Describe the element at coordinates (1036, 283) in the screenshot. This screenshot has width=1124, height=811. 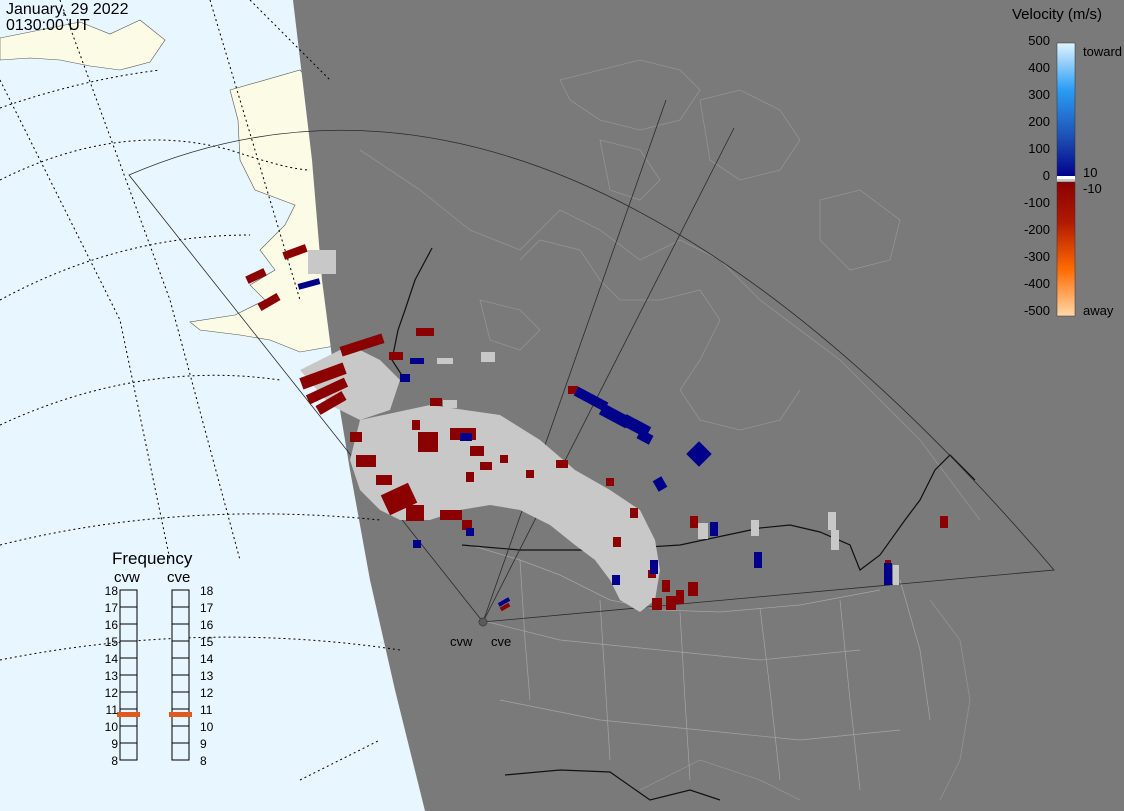
I see `velocity-tick-neg400: -400` at that location.